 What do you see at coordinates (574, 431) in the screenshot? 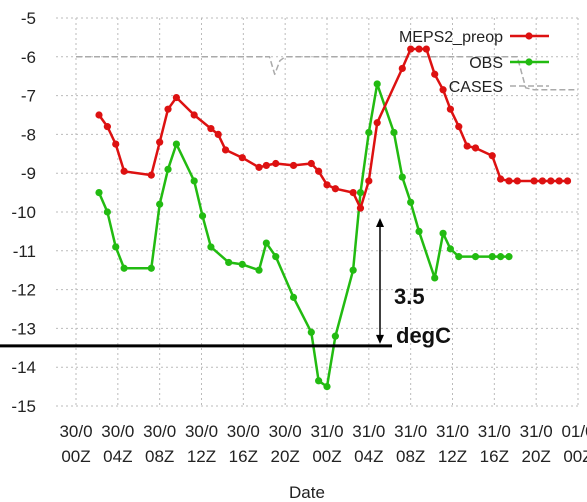
I see `x-tick-label-date: 01/0` at bounding box center [574, 431].